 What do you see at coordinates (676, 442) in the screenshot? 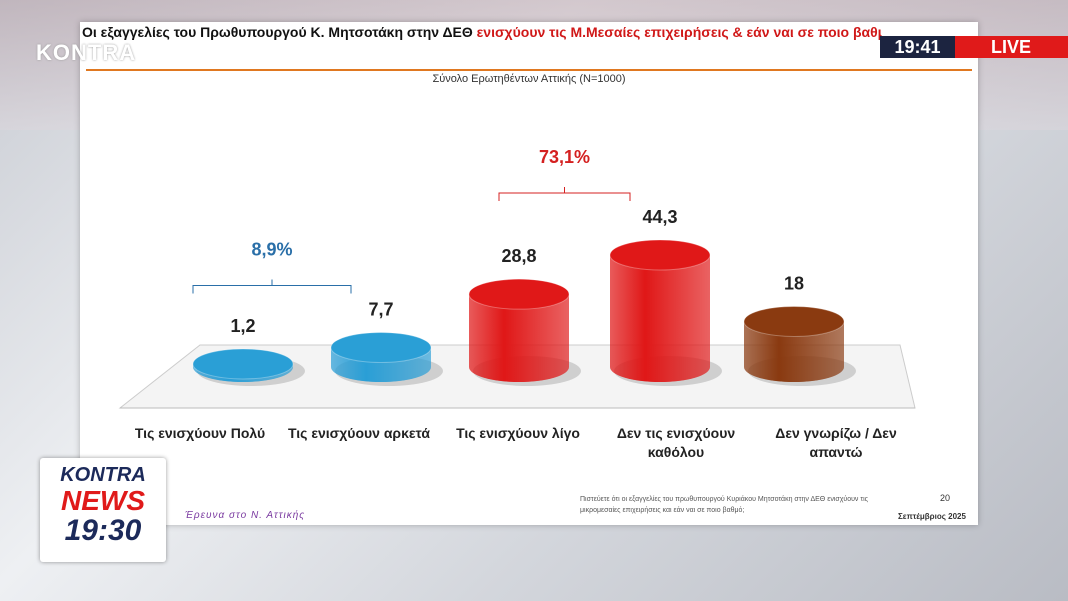
I see `category-label: Δεν τις ενισχύουν καθόλου` at bounding box center [676, 442].